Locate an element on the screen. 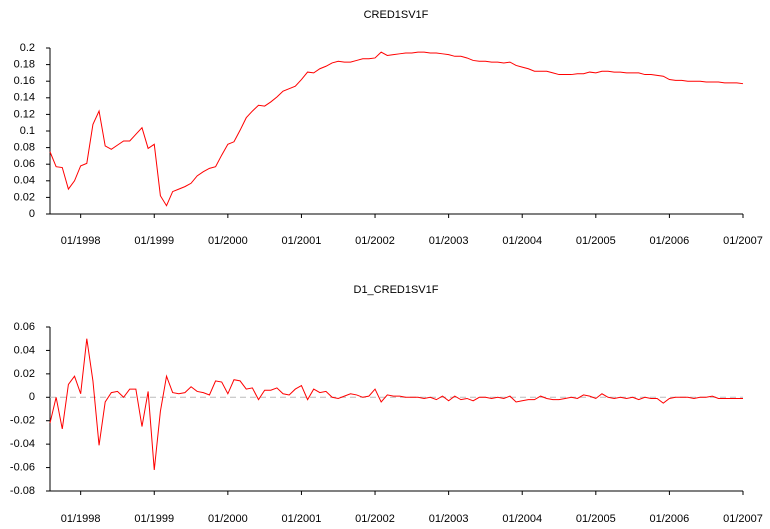  y-tick-label: 0.2 is located at coordinates (27, 48).